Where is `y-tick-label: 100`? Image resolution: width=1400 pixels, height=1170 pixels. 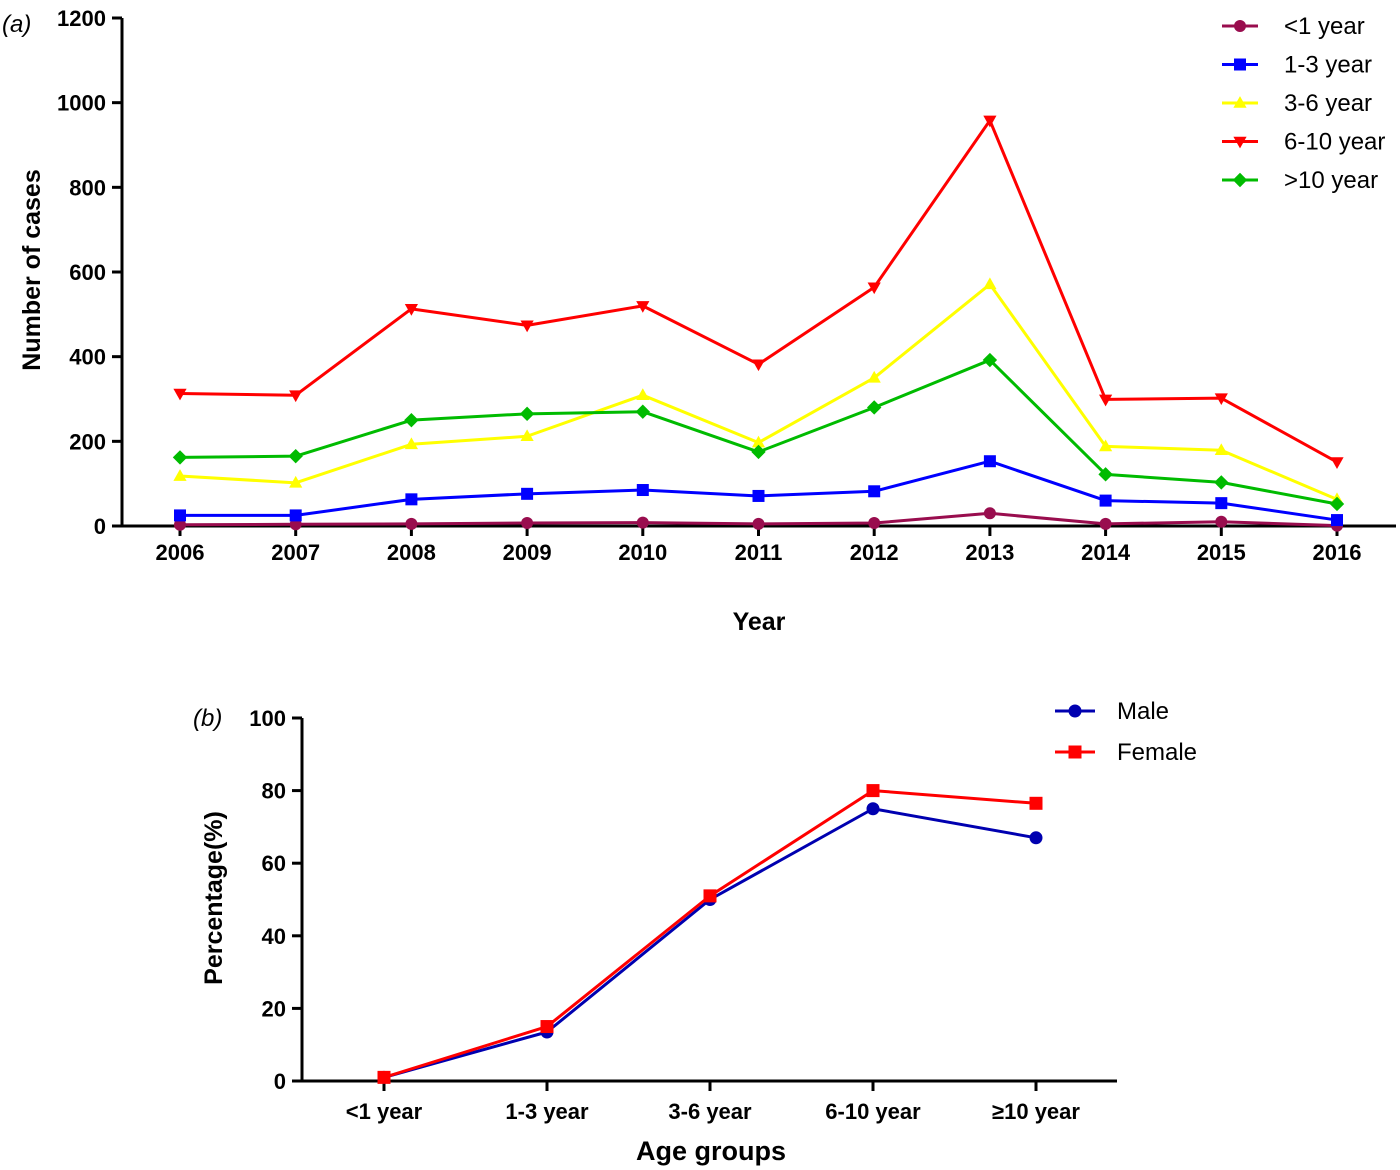 y-tick-label: 100 is located at coordinates (267, 718).